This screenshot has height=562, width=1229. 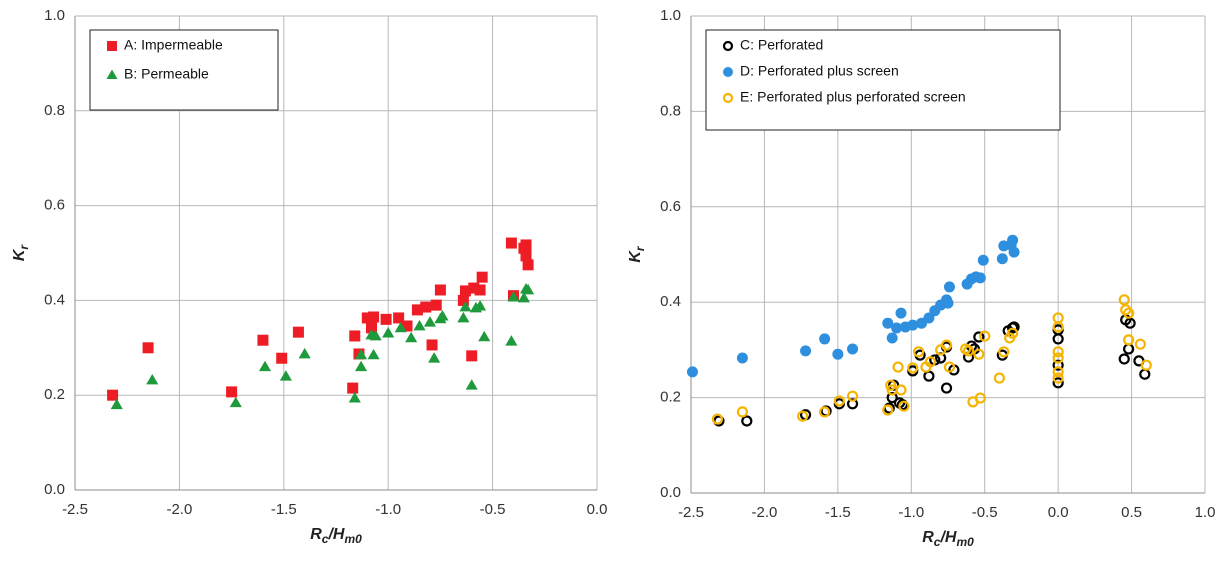 I want to click on legend-label: C: Perforated, so click(x=781, y=45).